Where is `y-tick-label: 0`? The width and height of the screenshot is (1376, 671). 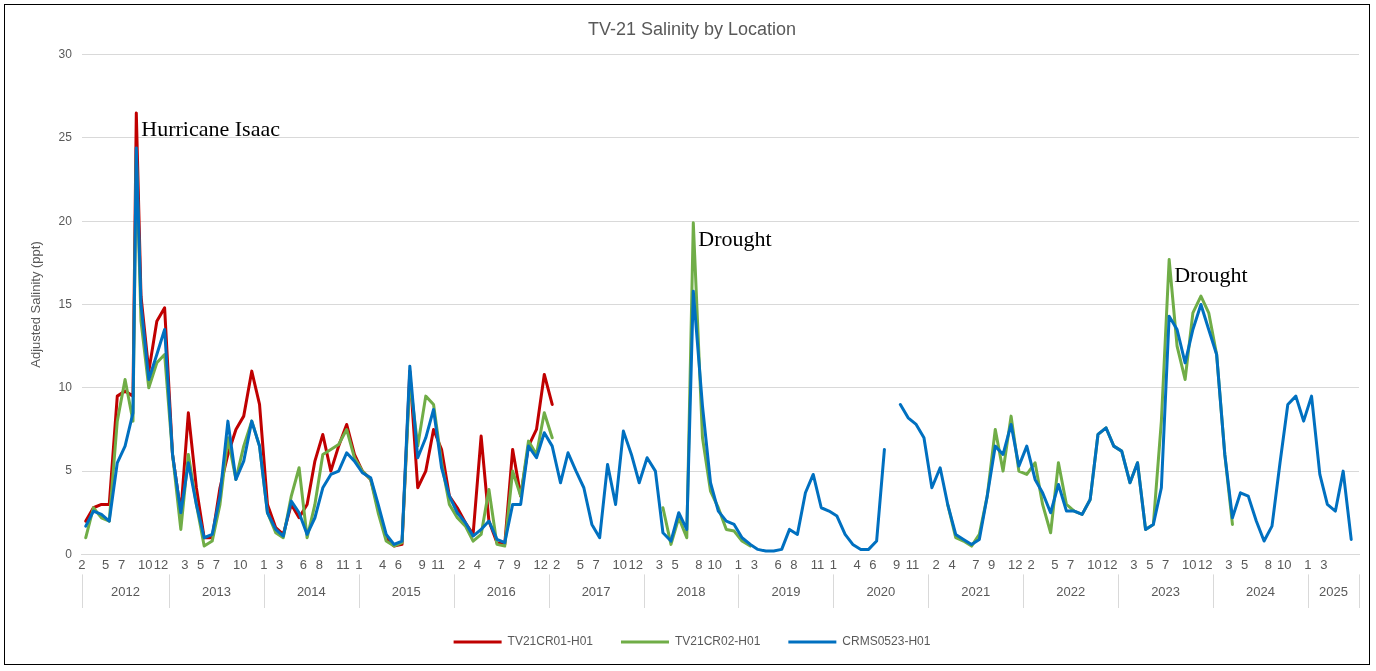 y-tick-label: 0 is located at coordinates (69, 553).